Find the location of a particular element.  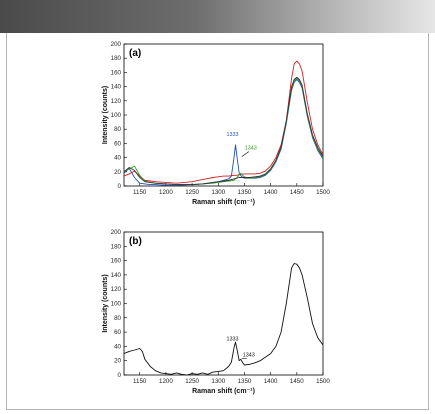

panel-label: (a) is located at coordinates (135, 53).